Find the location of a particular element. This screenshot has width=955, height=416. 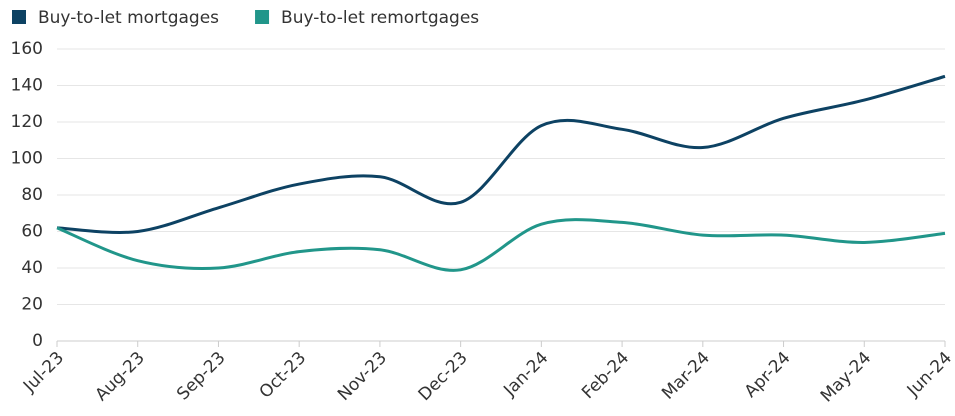

x-tick-label: Feb-24 is located at coordinates (605, 375).